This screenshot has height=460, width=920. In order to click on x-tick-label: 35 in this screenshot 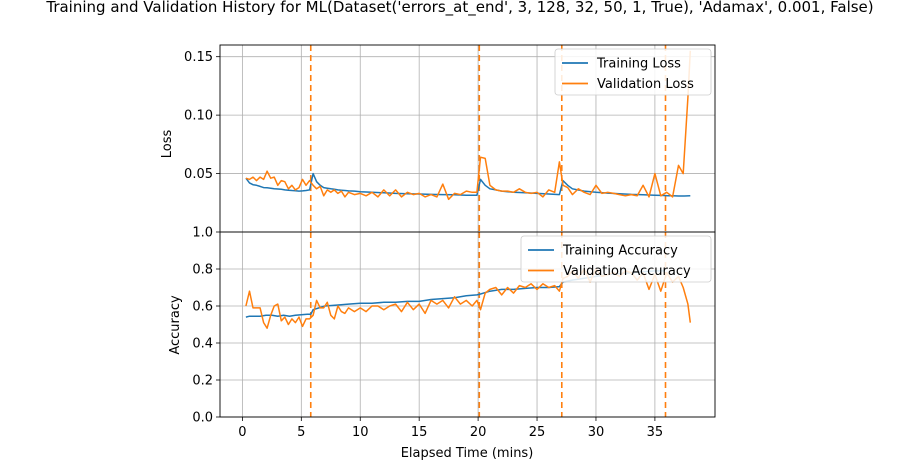, I will do `click(655, 432)`.